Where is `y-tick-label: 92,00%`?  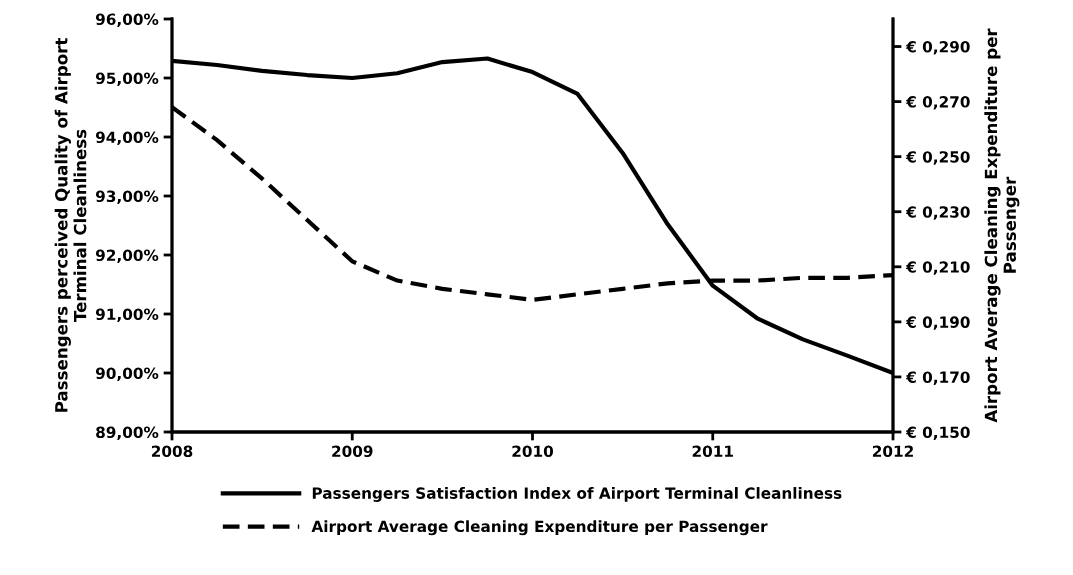
y-tick-label: 92,00% is located at coordinates (127, 256).